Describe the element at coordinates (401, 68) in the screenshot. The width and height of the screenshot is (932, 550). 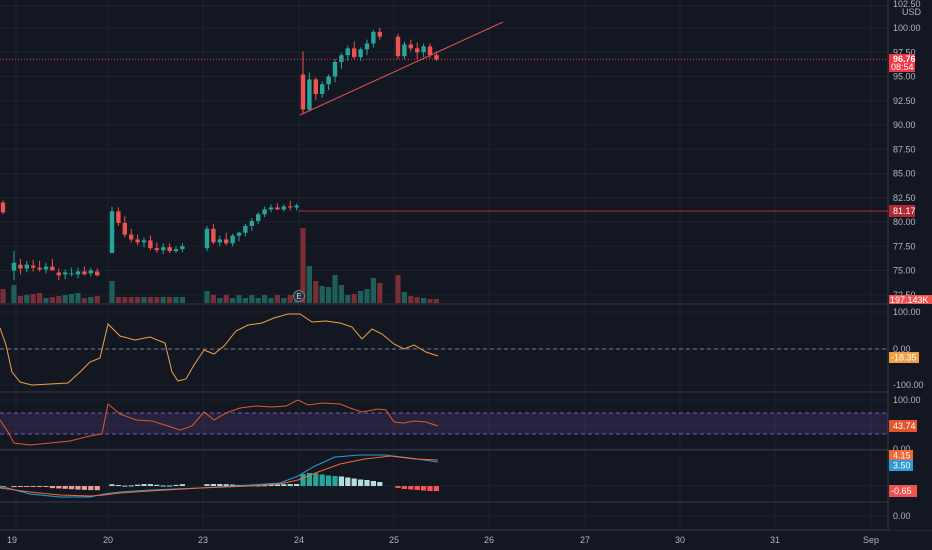
I see `trend-line-drawing` at that location.